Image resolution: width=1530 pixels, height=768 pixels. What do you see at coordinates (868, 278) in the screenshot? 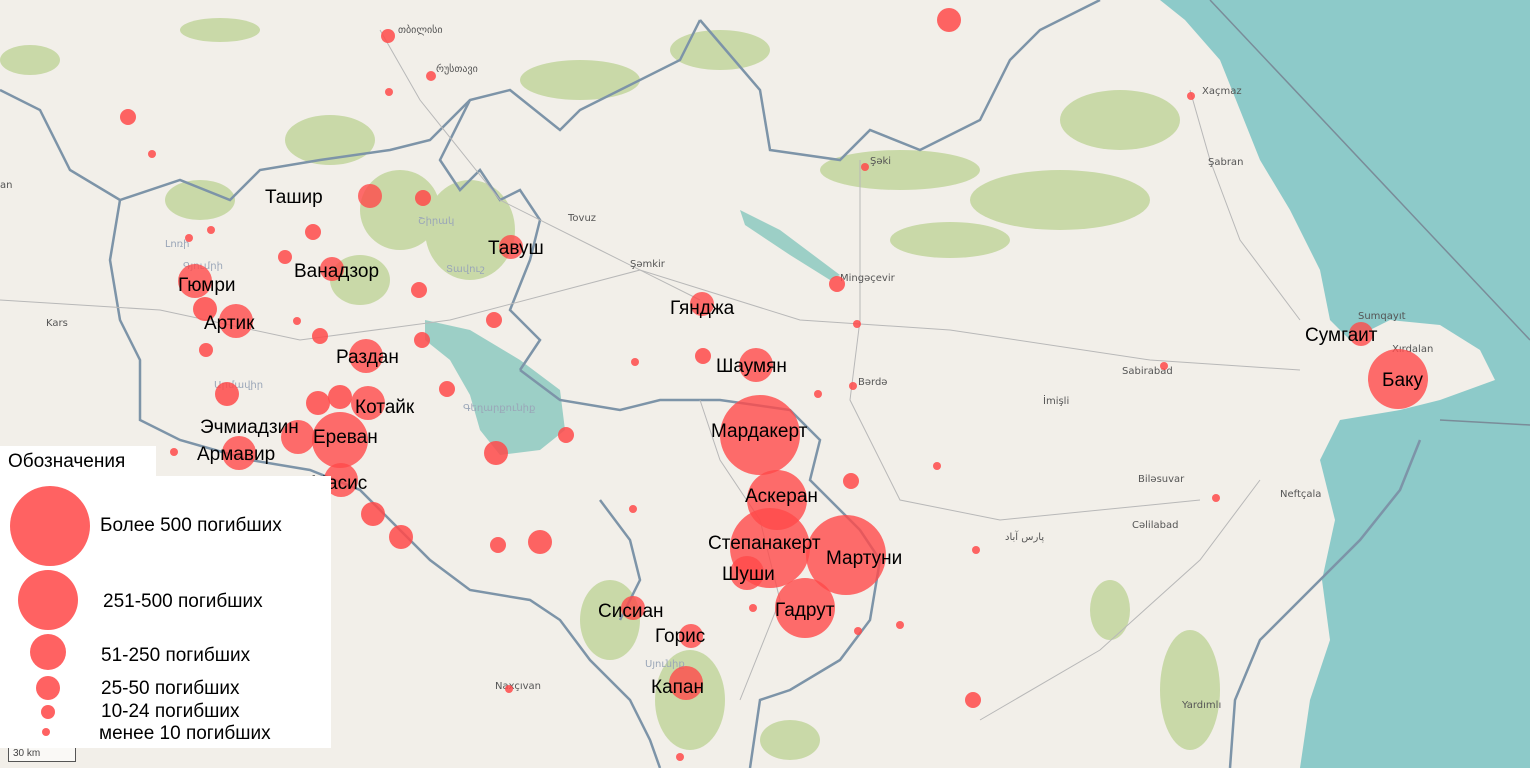
I see `place-label: Mingəçevir` at bounding box center [868, 278].